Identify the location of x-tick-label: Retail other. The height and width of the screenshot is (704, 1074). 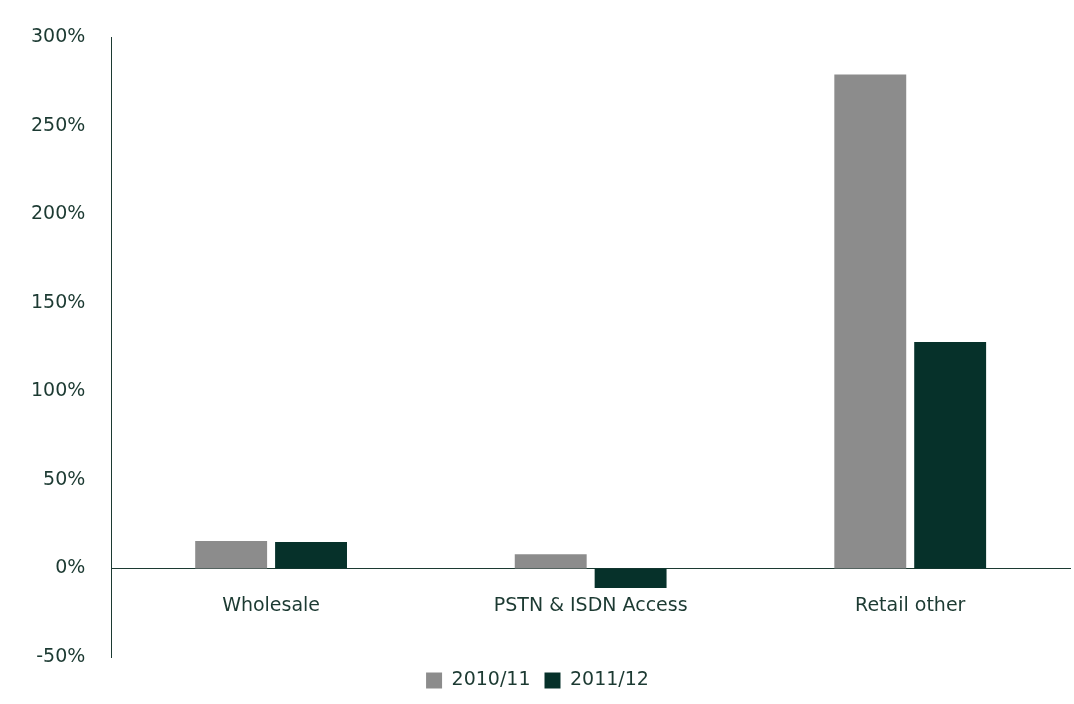
(910, 603).